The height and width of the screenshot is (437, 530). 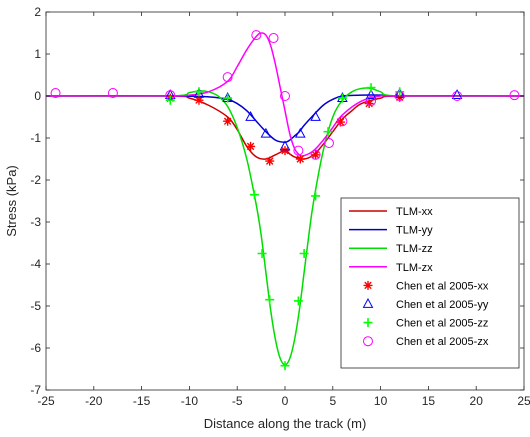 I want to click on x-tick-label: -25, so click(x=46, y=401).